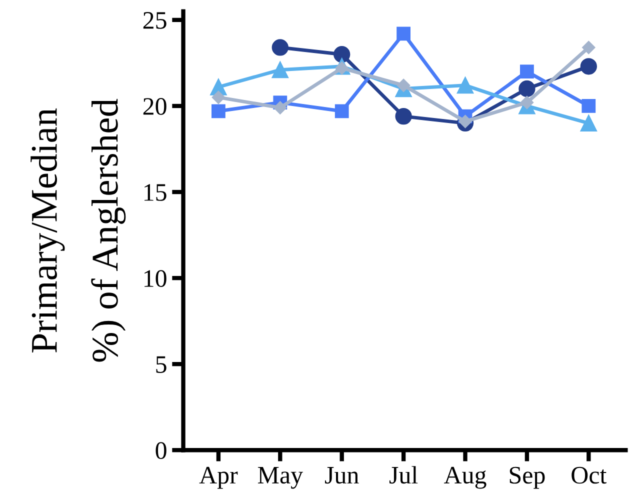 This screenshot has height=493, width=632. What do you see at coordinates (527, 477) in the screenshot?
I see `x-tick-label: Sep` at bounding box center [527, 477].